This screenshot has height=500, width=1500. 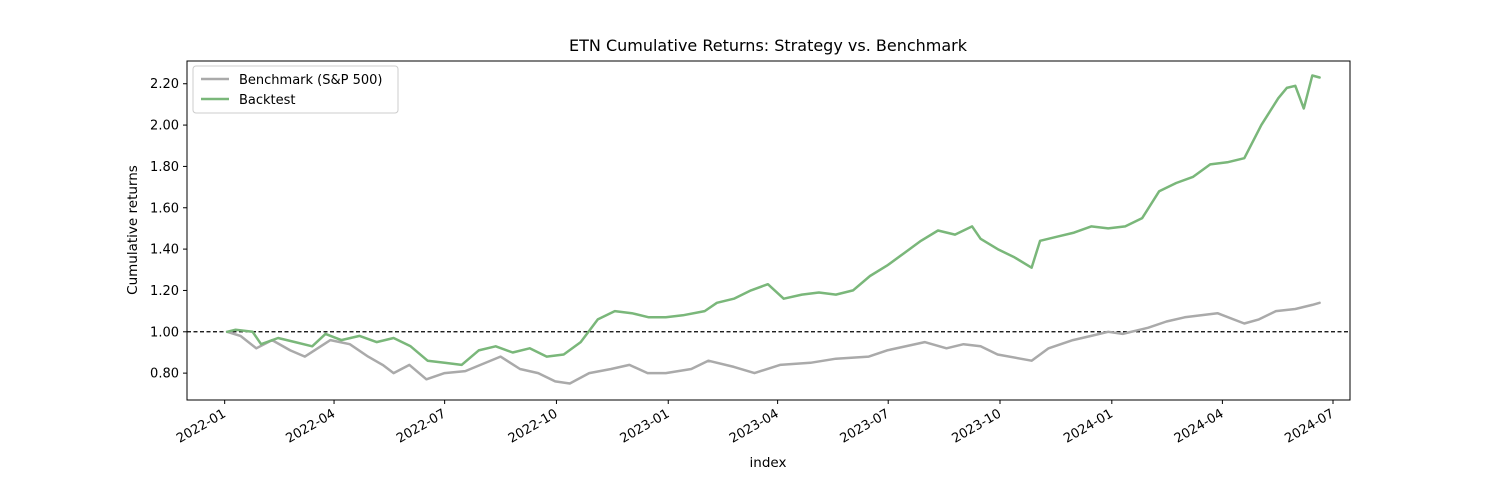 What do you see at coordinates (201, 426) in the screenshot?
I see `x-tick-label: 2022-01` at bounding box center [201, 426].